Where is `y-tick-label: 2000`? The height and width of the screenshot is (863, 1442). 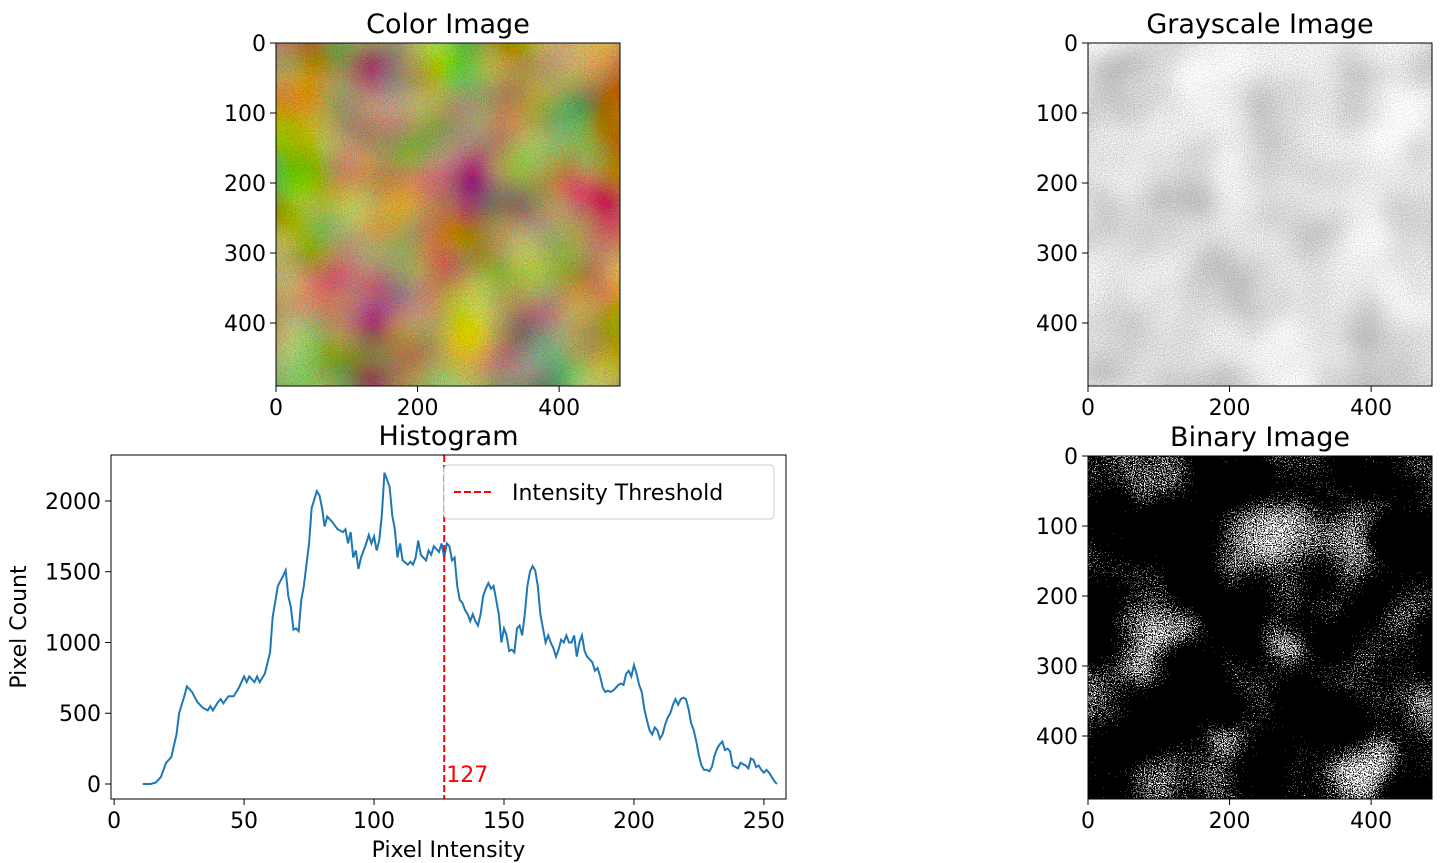
y-tick-label: 2000 is located at coordinates (73, 502).